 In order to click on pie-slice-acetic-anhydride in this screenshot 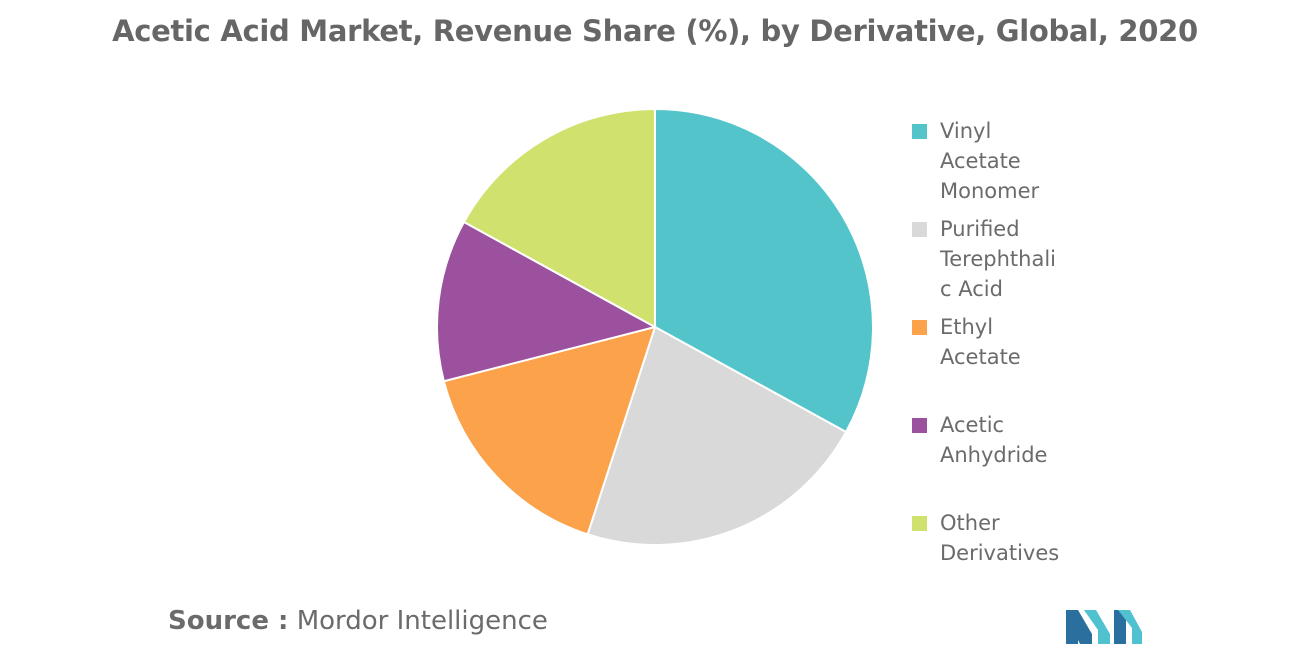, I will do `click(547, 301)`.